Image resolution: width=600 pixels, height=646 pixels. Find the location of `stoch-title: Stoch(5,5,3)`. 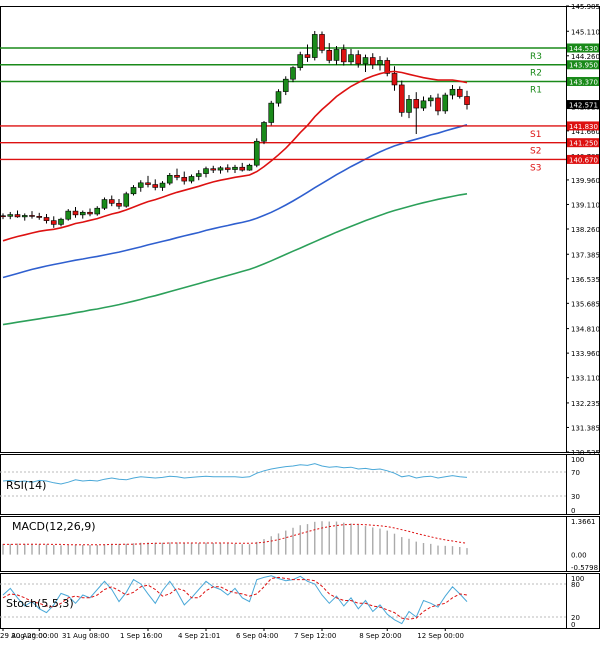

stoch-title: Stoch(5,5,3) is located at coordinates (40, 603).